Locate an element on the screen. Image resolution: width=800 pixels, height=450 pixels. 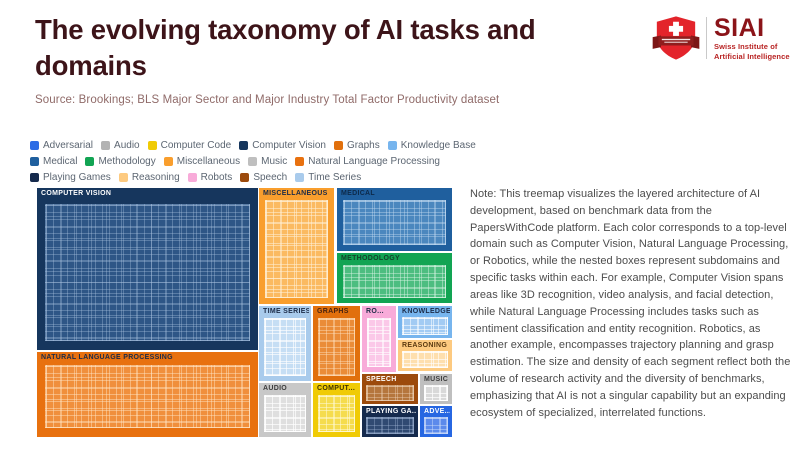
treemap-region-reasoning: REASONING is located at coordinates (425, 355).